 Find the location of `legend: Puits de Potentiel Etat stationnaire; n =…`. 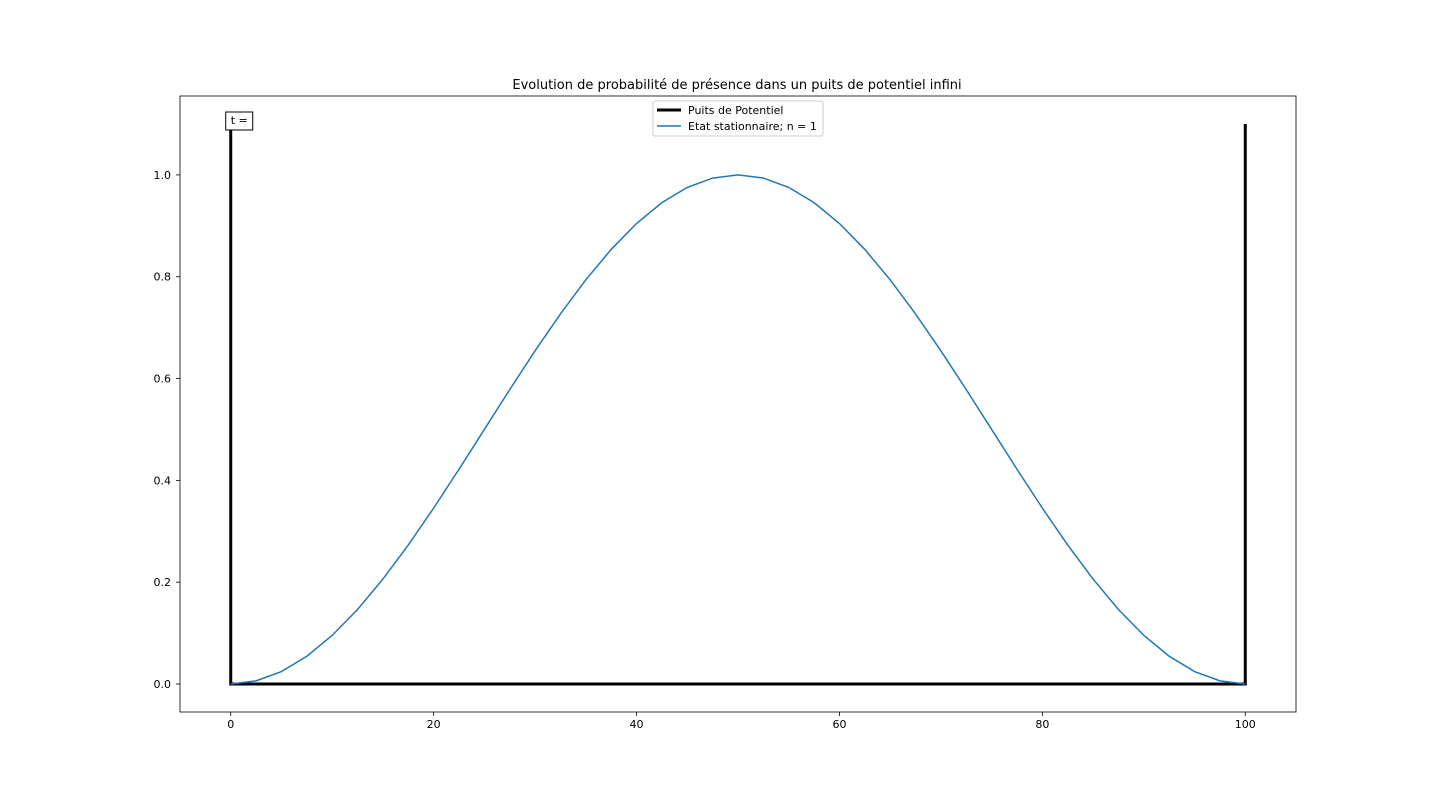

legend: Puits de Potentiel Etat stationnaire; n =… is located at coordinates (738, 118).